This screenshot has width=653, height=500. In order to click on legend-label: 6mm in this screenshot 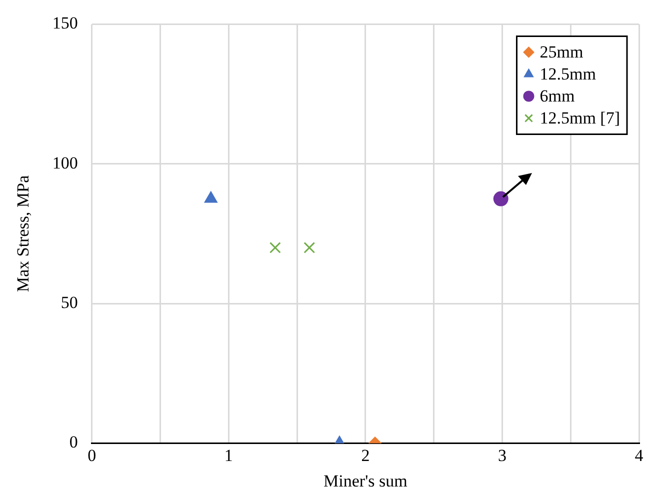, I will do `click(557, 96)`.